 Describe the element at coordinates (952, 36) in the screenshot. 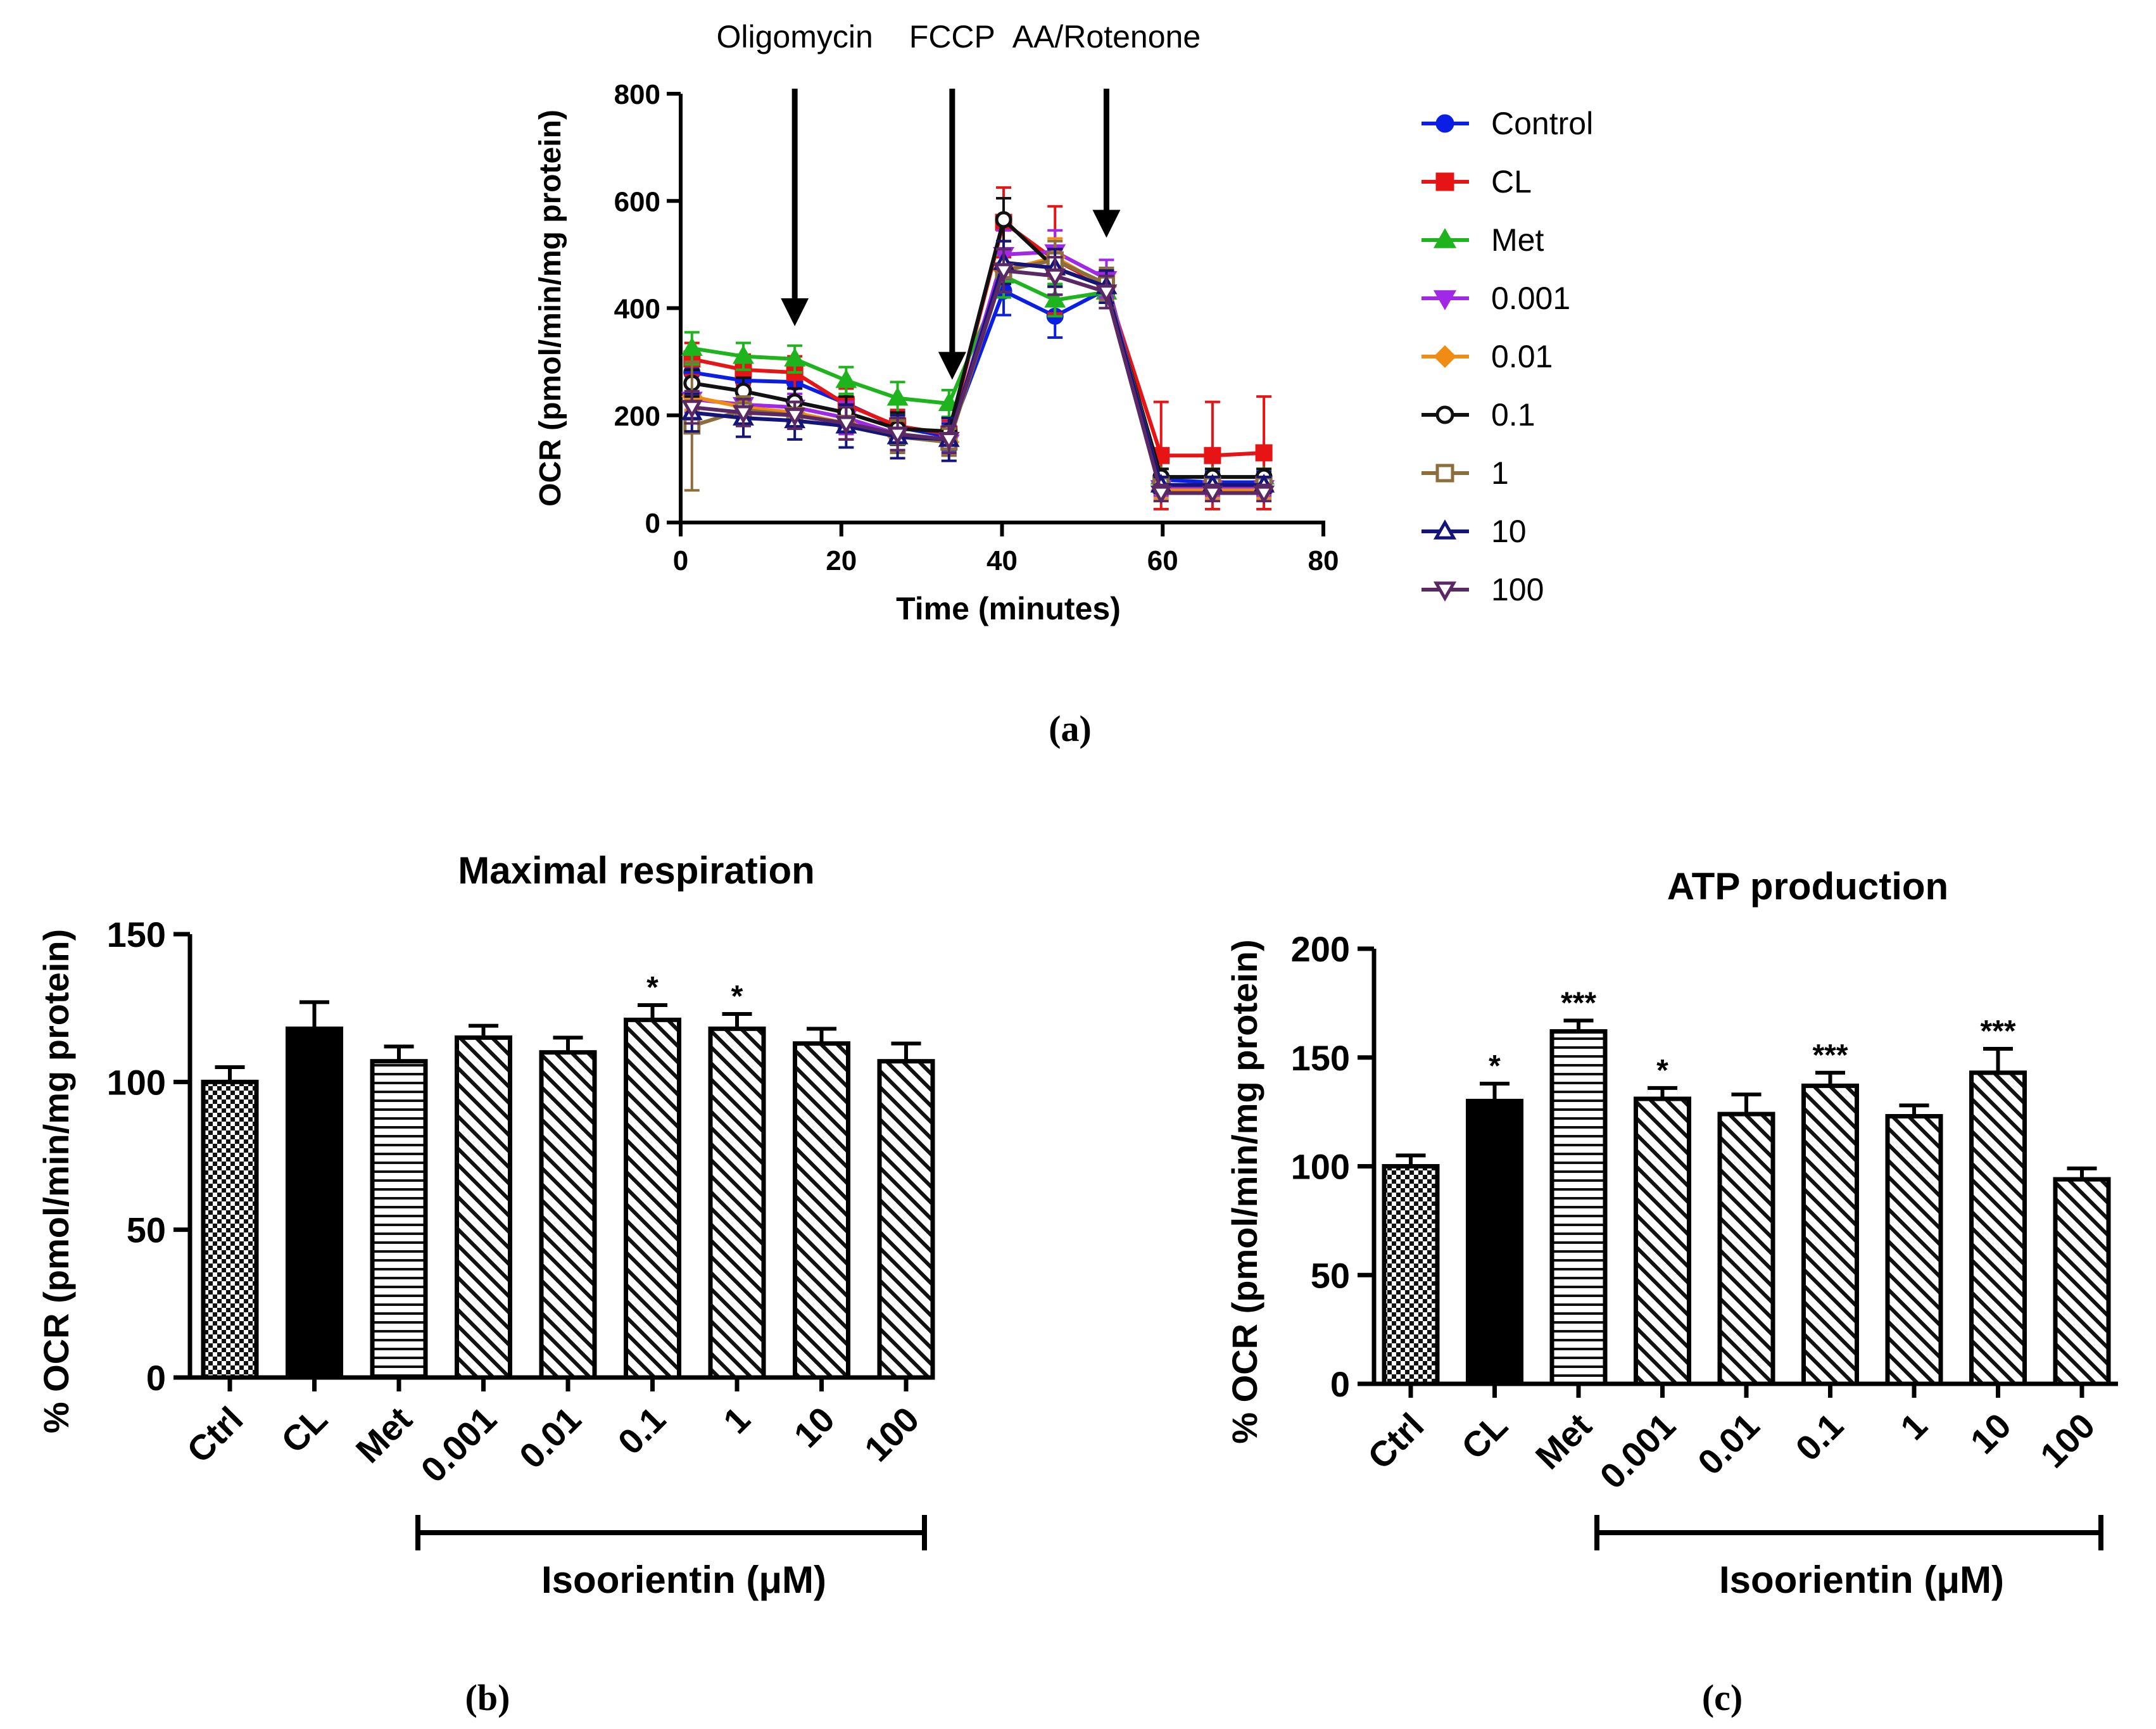

I see `annotation-label: FCCP` at that location.